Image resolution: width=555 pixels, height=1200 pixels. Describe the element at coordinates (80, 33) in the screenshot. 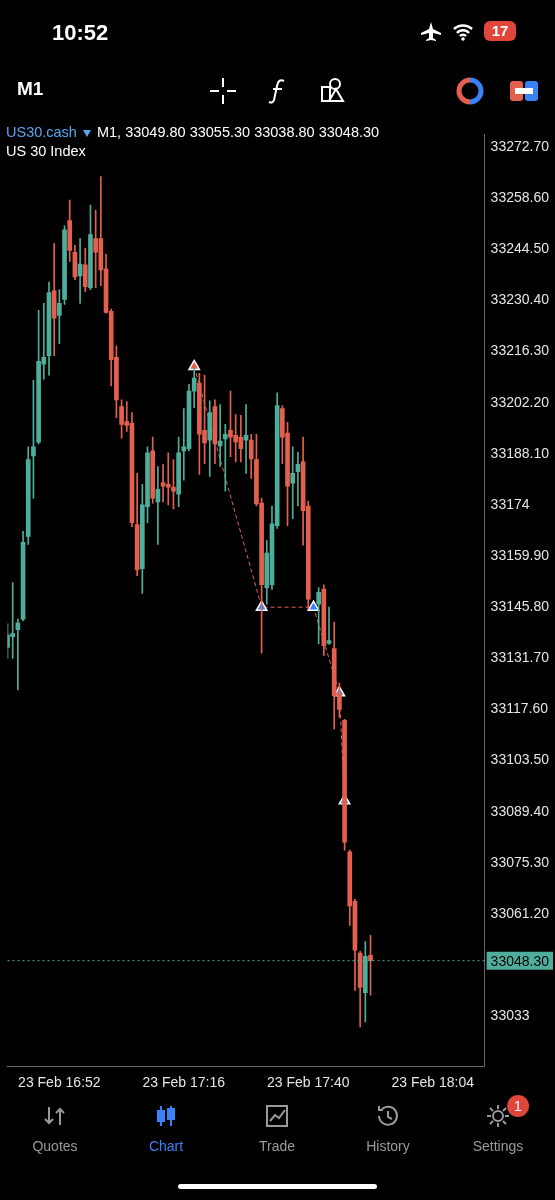

I see `text: 10:52` at that location.